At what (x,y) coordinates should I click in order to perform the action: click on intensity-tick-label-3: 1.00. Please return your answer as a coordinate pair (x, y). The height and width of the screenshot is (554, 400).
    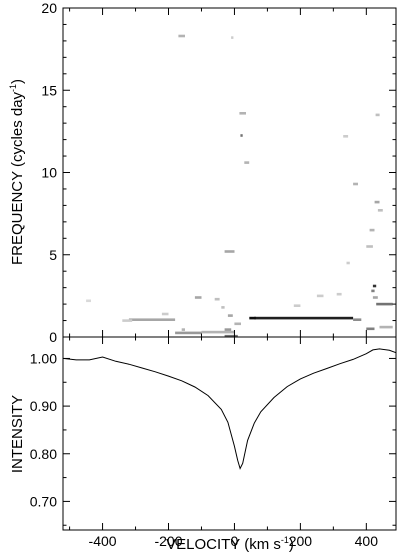
    Looking at the image, I should click on (43, 358).